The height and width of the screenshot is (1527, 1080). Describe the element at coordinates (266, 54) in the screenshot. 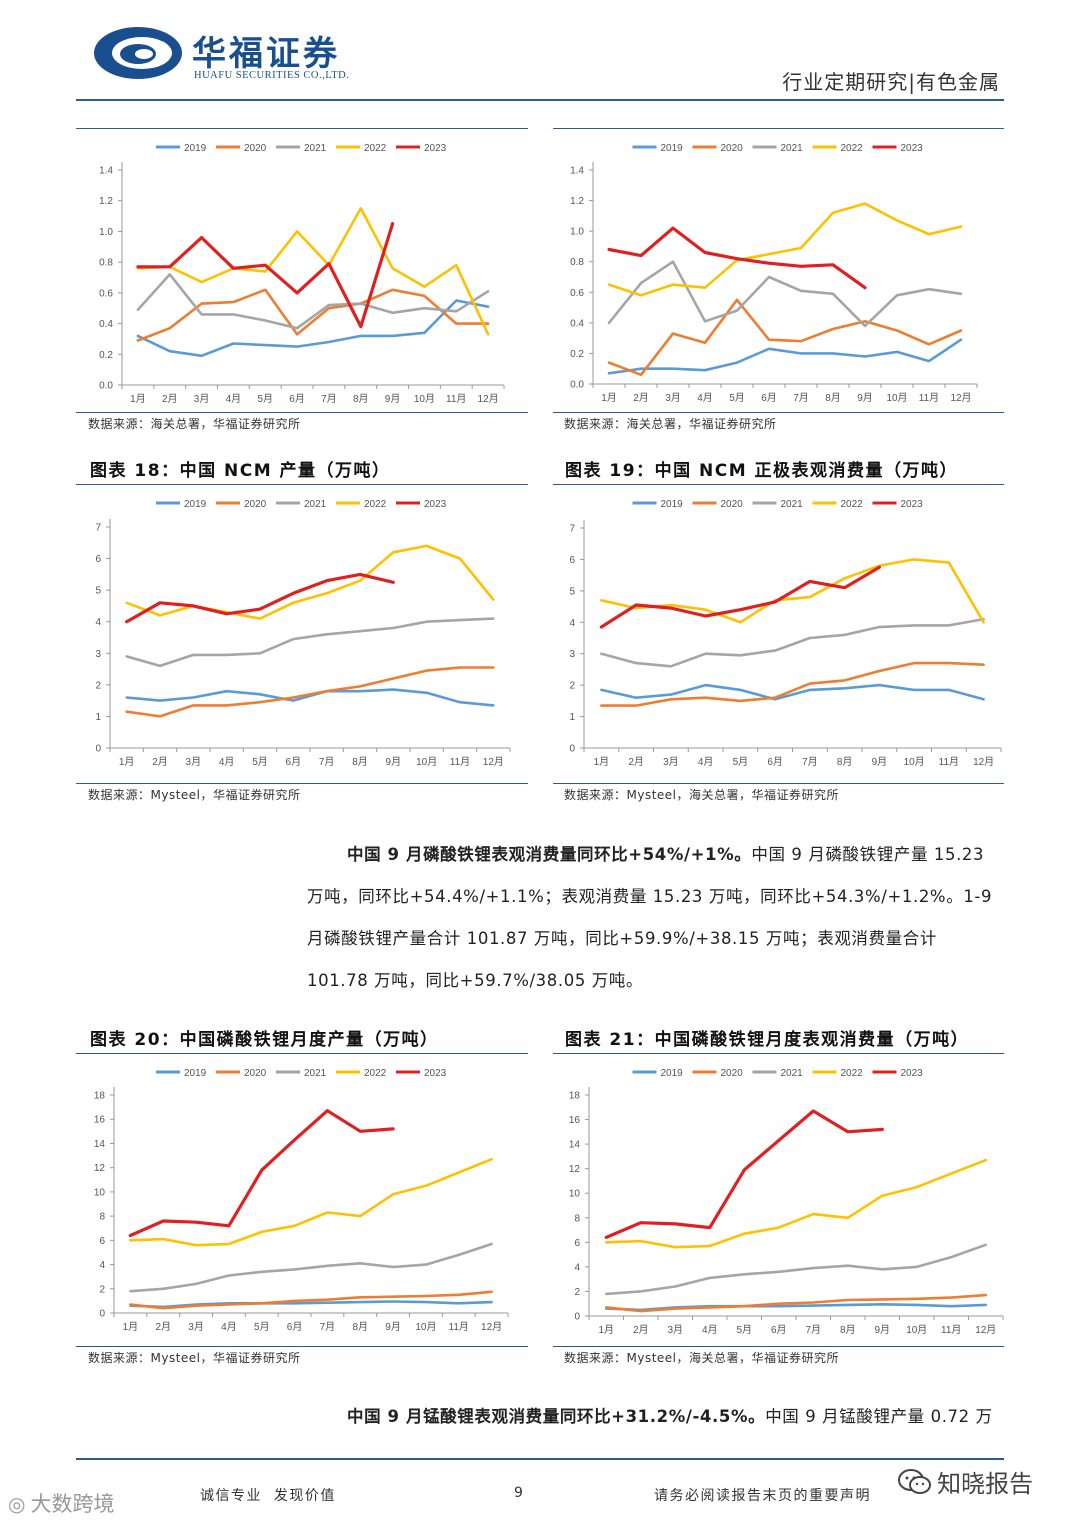

I see `logo-chinese-name: 华福证券` at that location.